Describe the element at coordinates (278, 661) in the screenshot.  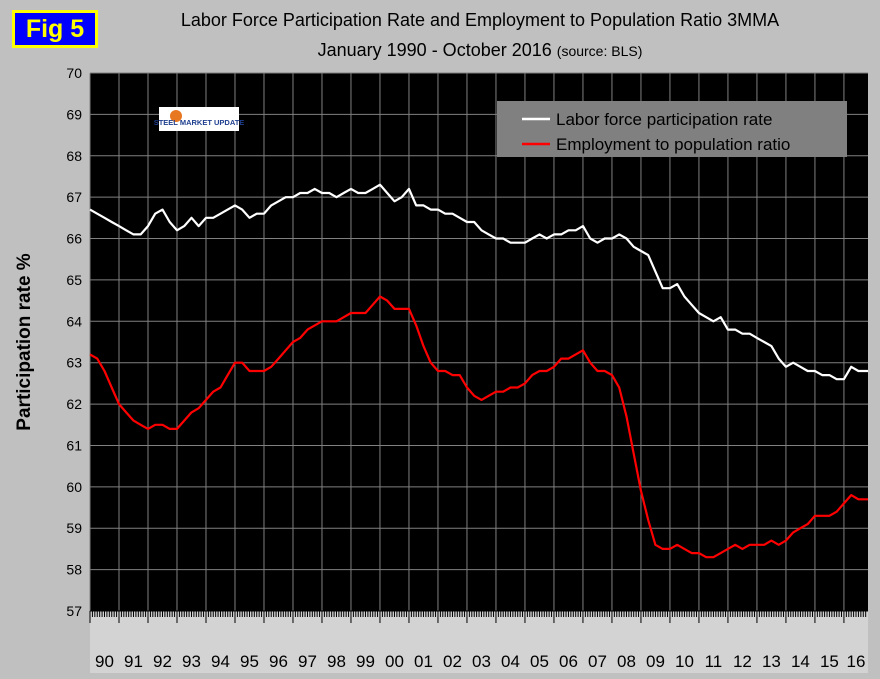
I see `x-tick-label: 96` at that location.